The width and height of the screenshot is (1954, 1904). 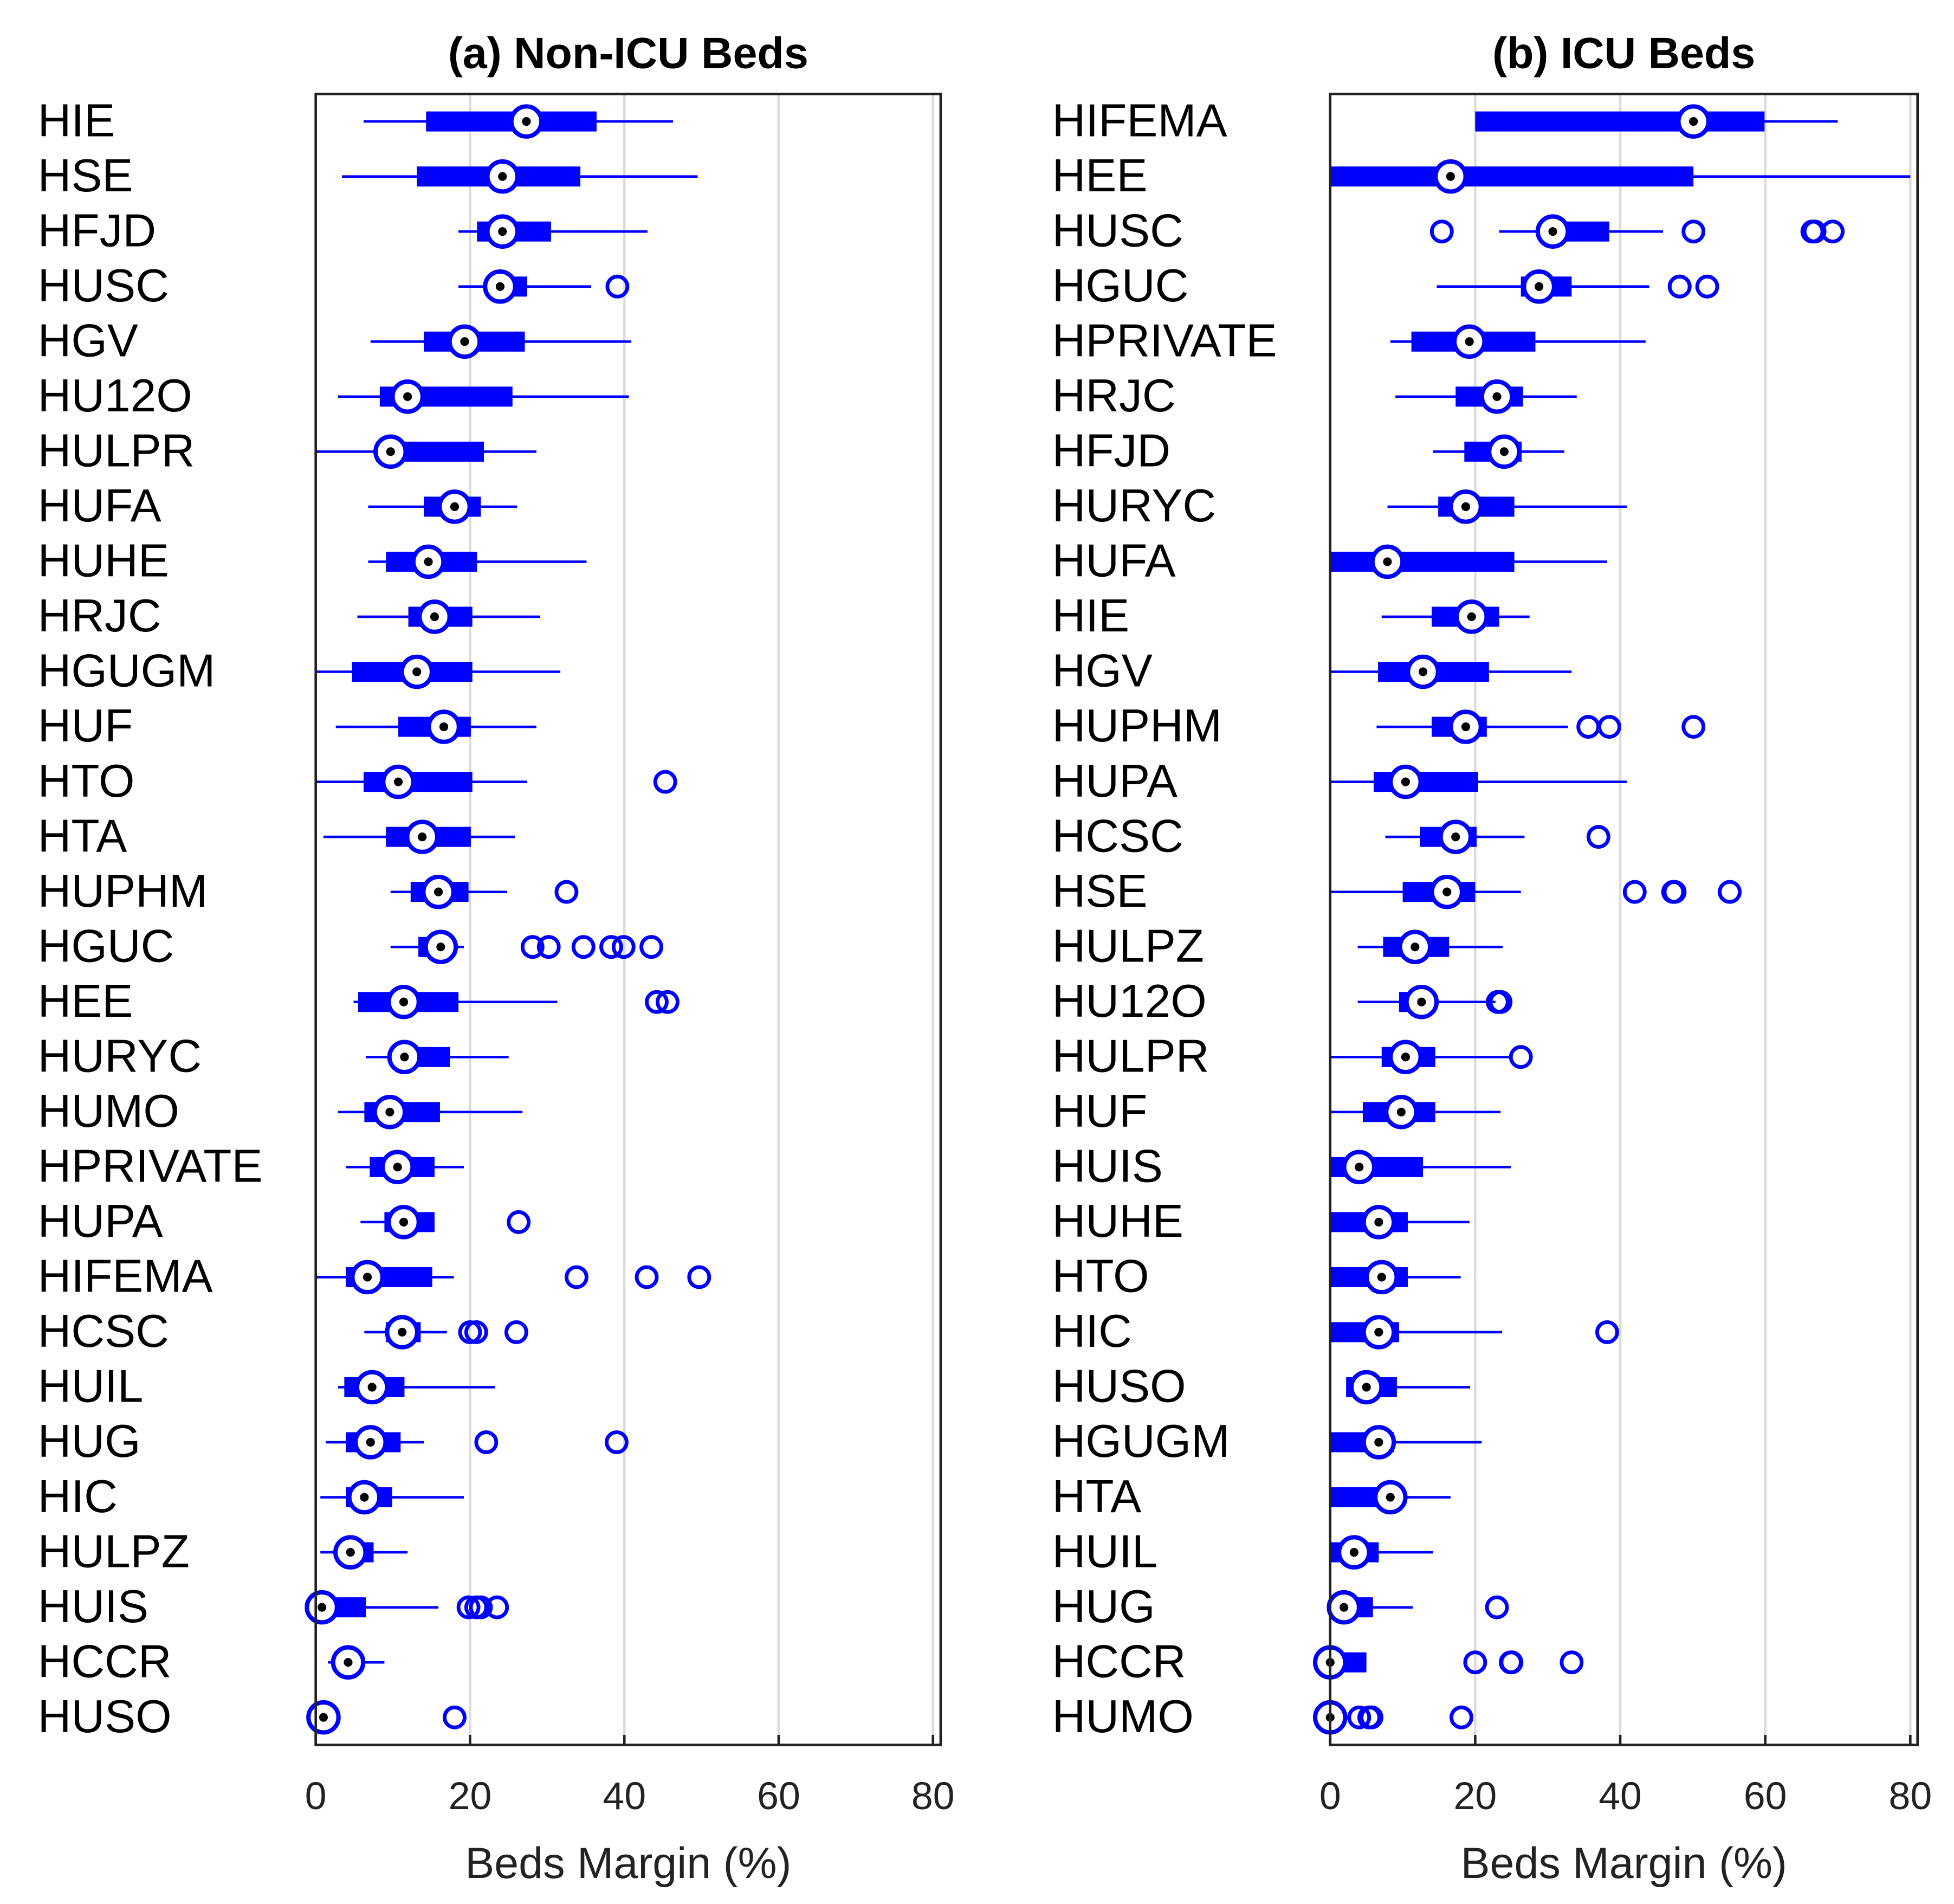 I want to click on category-label: HEE, so click(x=85, y=1001).